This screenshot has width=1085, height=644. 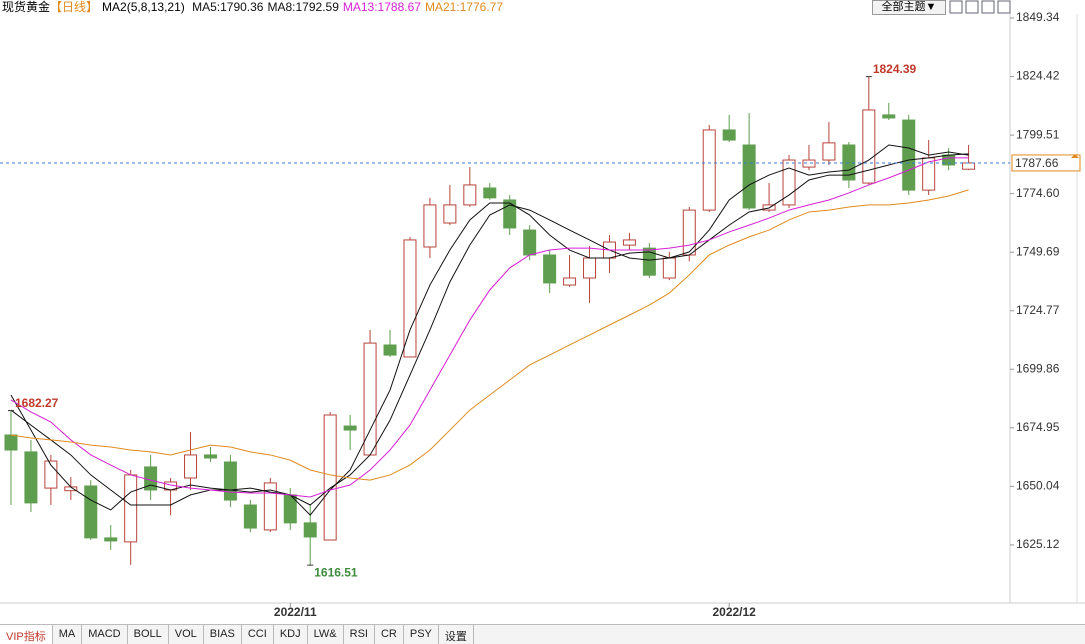 I want to click on y-tick-label: 1774.60, so click(x=1038, y=193).